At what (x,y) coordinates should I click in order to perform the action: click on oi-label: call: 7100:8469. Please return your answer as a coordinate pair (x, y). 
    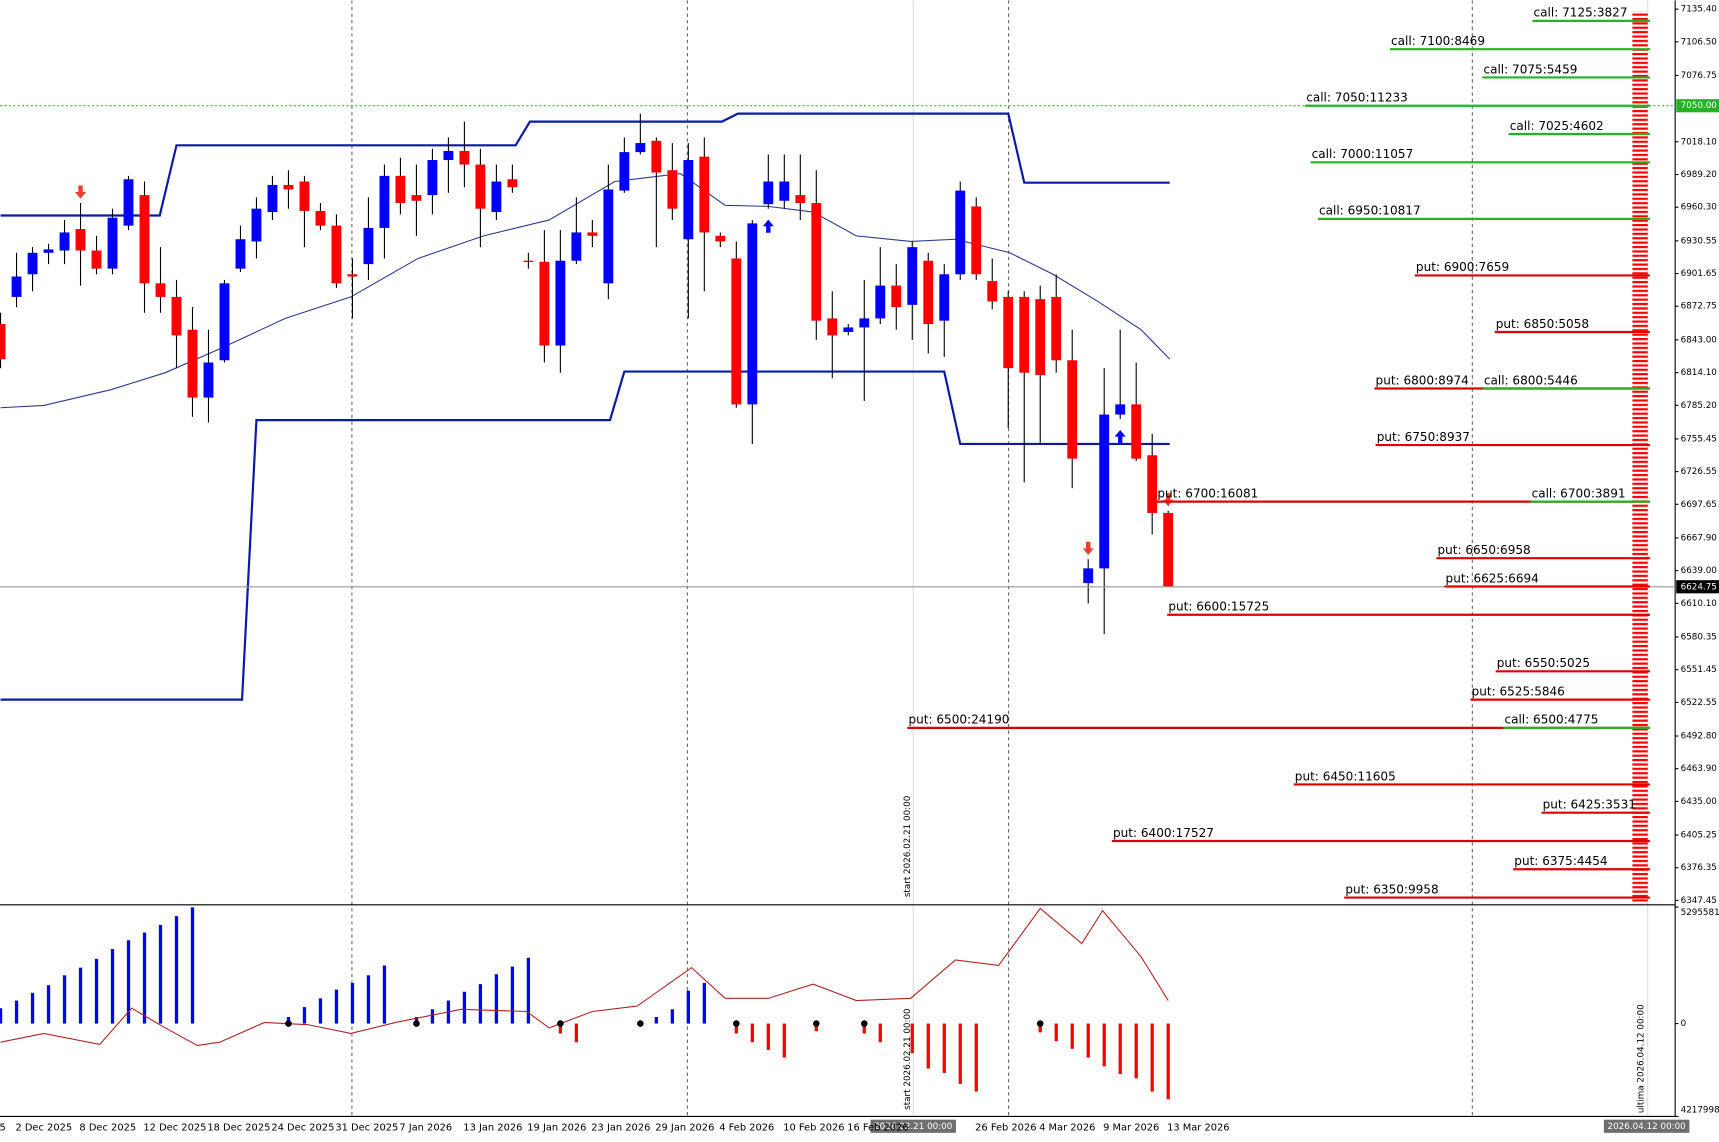
    Looking at the image, I should click on (1438, 41).